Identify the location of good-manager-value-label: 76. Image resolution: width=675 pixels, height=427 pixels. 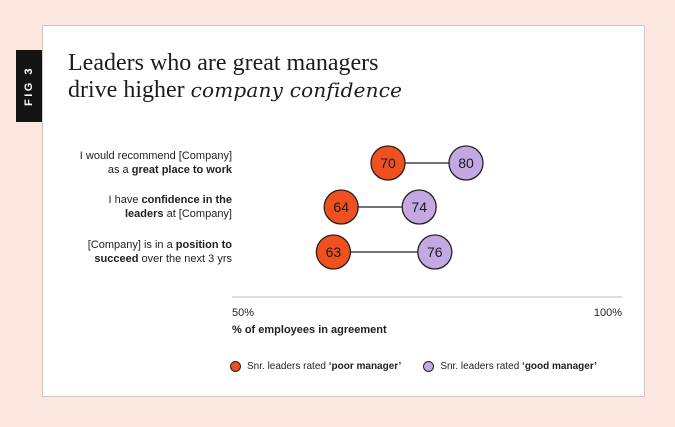
(435, 252).